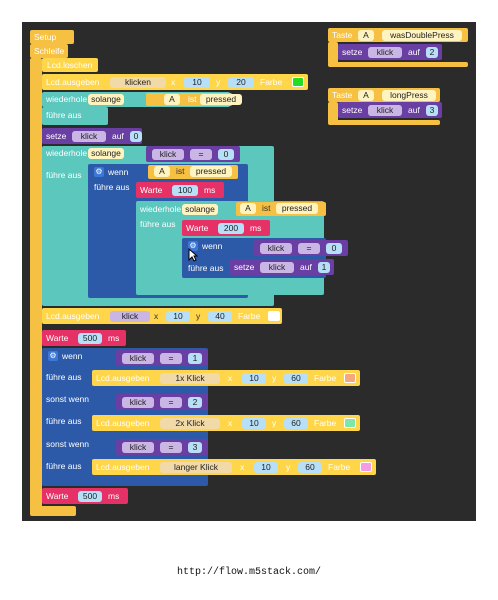  What do you see at coordinates (190, 378) in the screenshot?
I see `text-input: 1x Klick` at bounding box center [190, 378].